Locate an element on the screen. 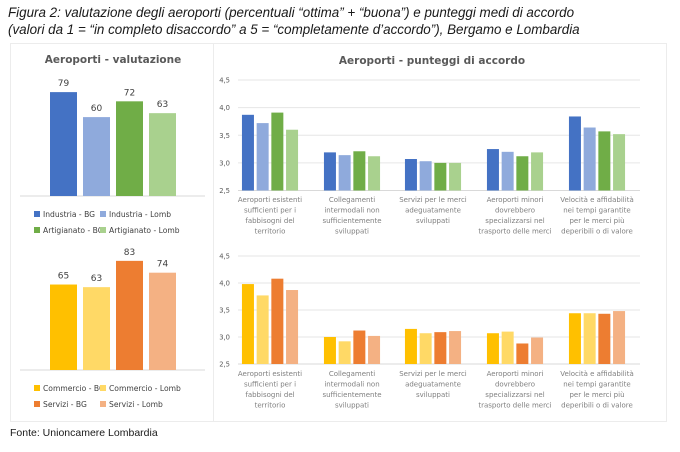 This screenshot has width=680, height=452. chart-title: Aeroporti - punteggi di accordo is located at coordinates (432, 61).